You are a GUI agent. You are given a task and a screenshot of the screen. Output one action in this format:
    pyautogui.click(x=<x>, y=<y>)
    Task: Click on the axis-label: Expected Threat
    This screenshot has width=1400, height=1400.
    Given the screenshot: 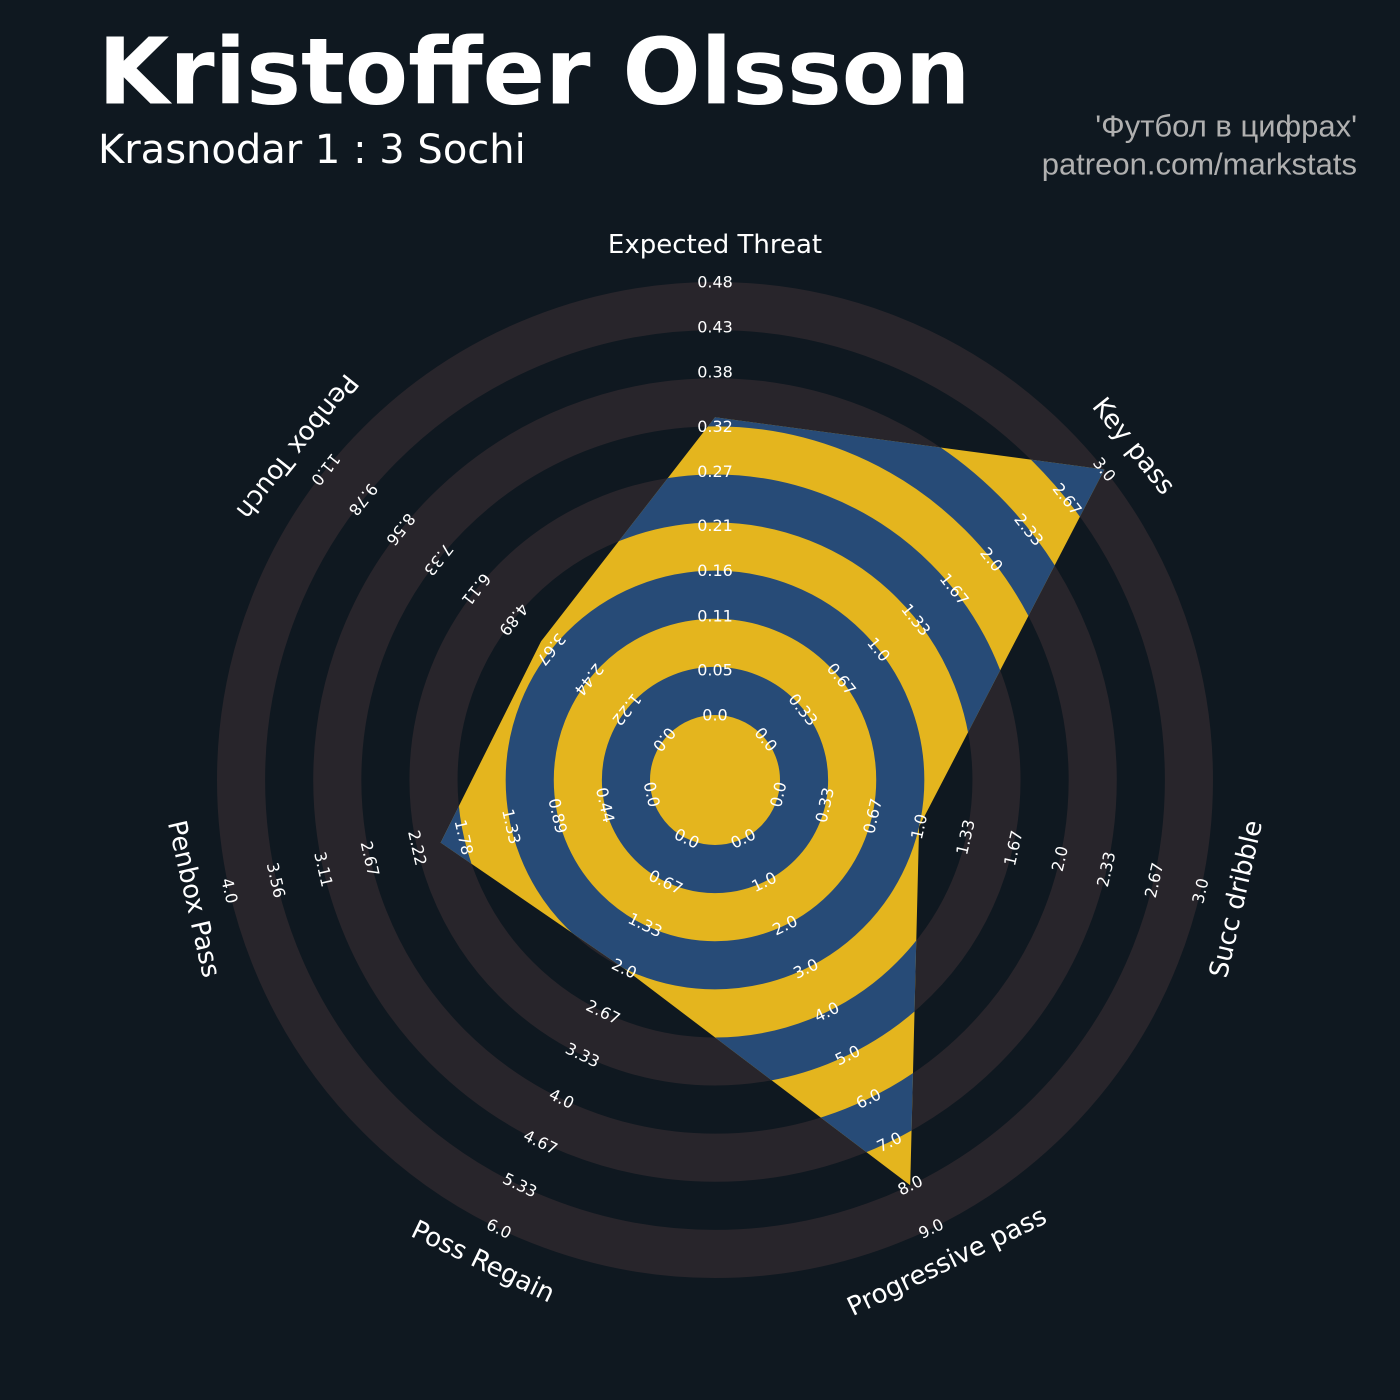 What is the action you would take?
    pyautogui.click(x=715, y=245)
    